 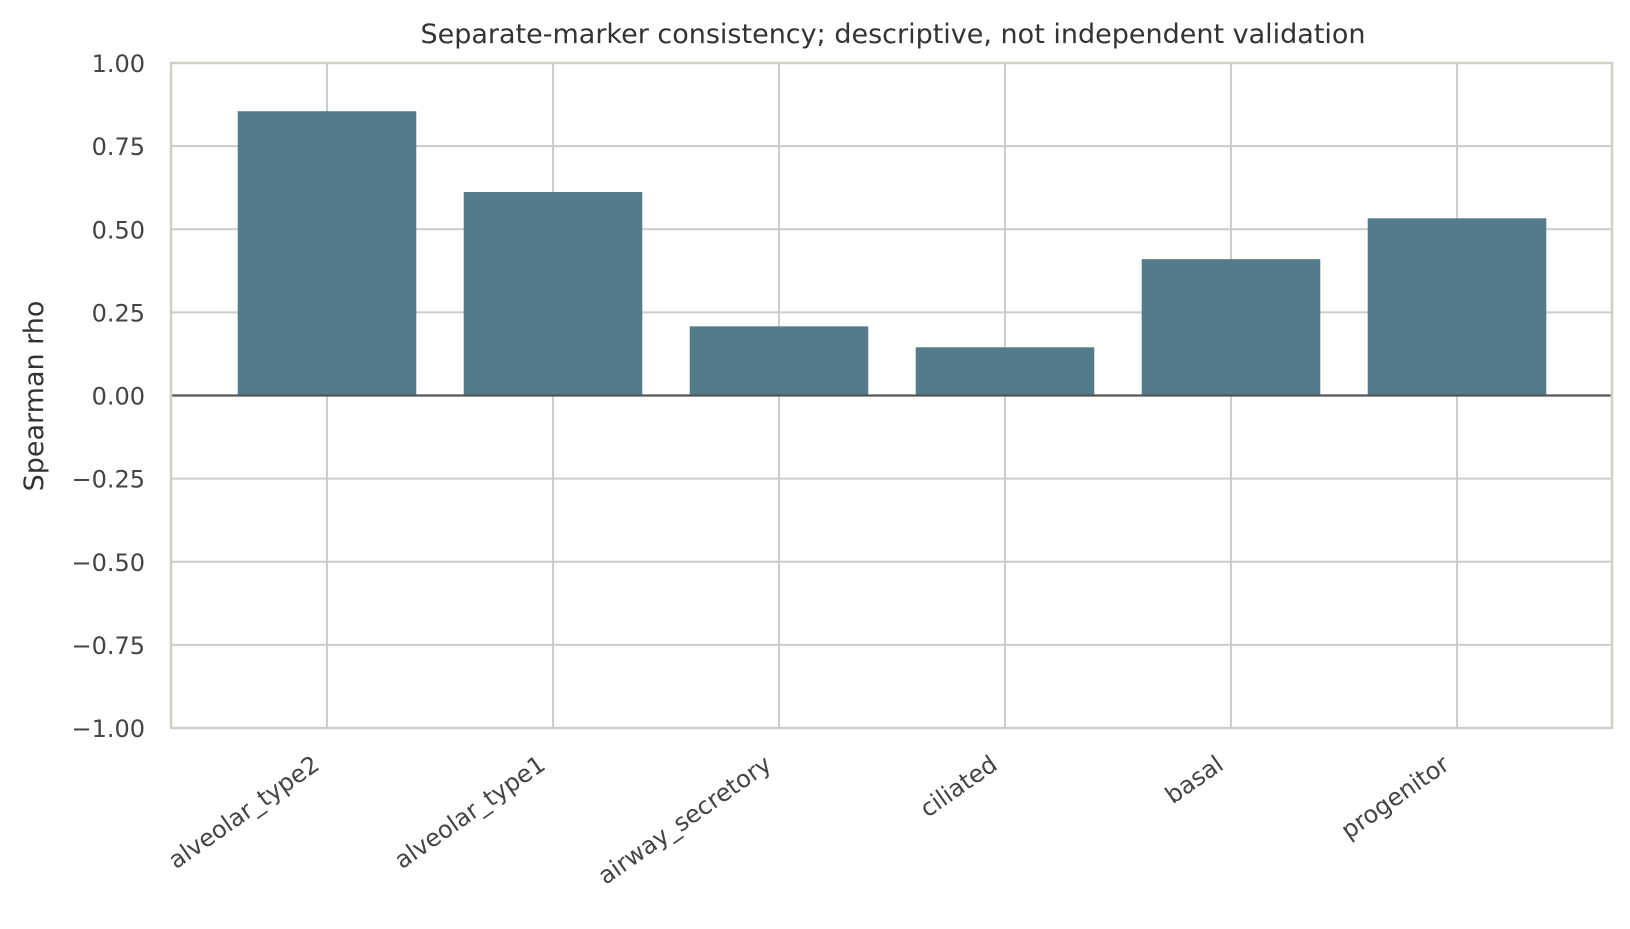 I want to click on bar-progenitor, so click(x=1457, y=307).